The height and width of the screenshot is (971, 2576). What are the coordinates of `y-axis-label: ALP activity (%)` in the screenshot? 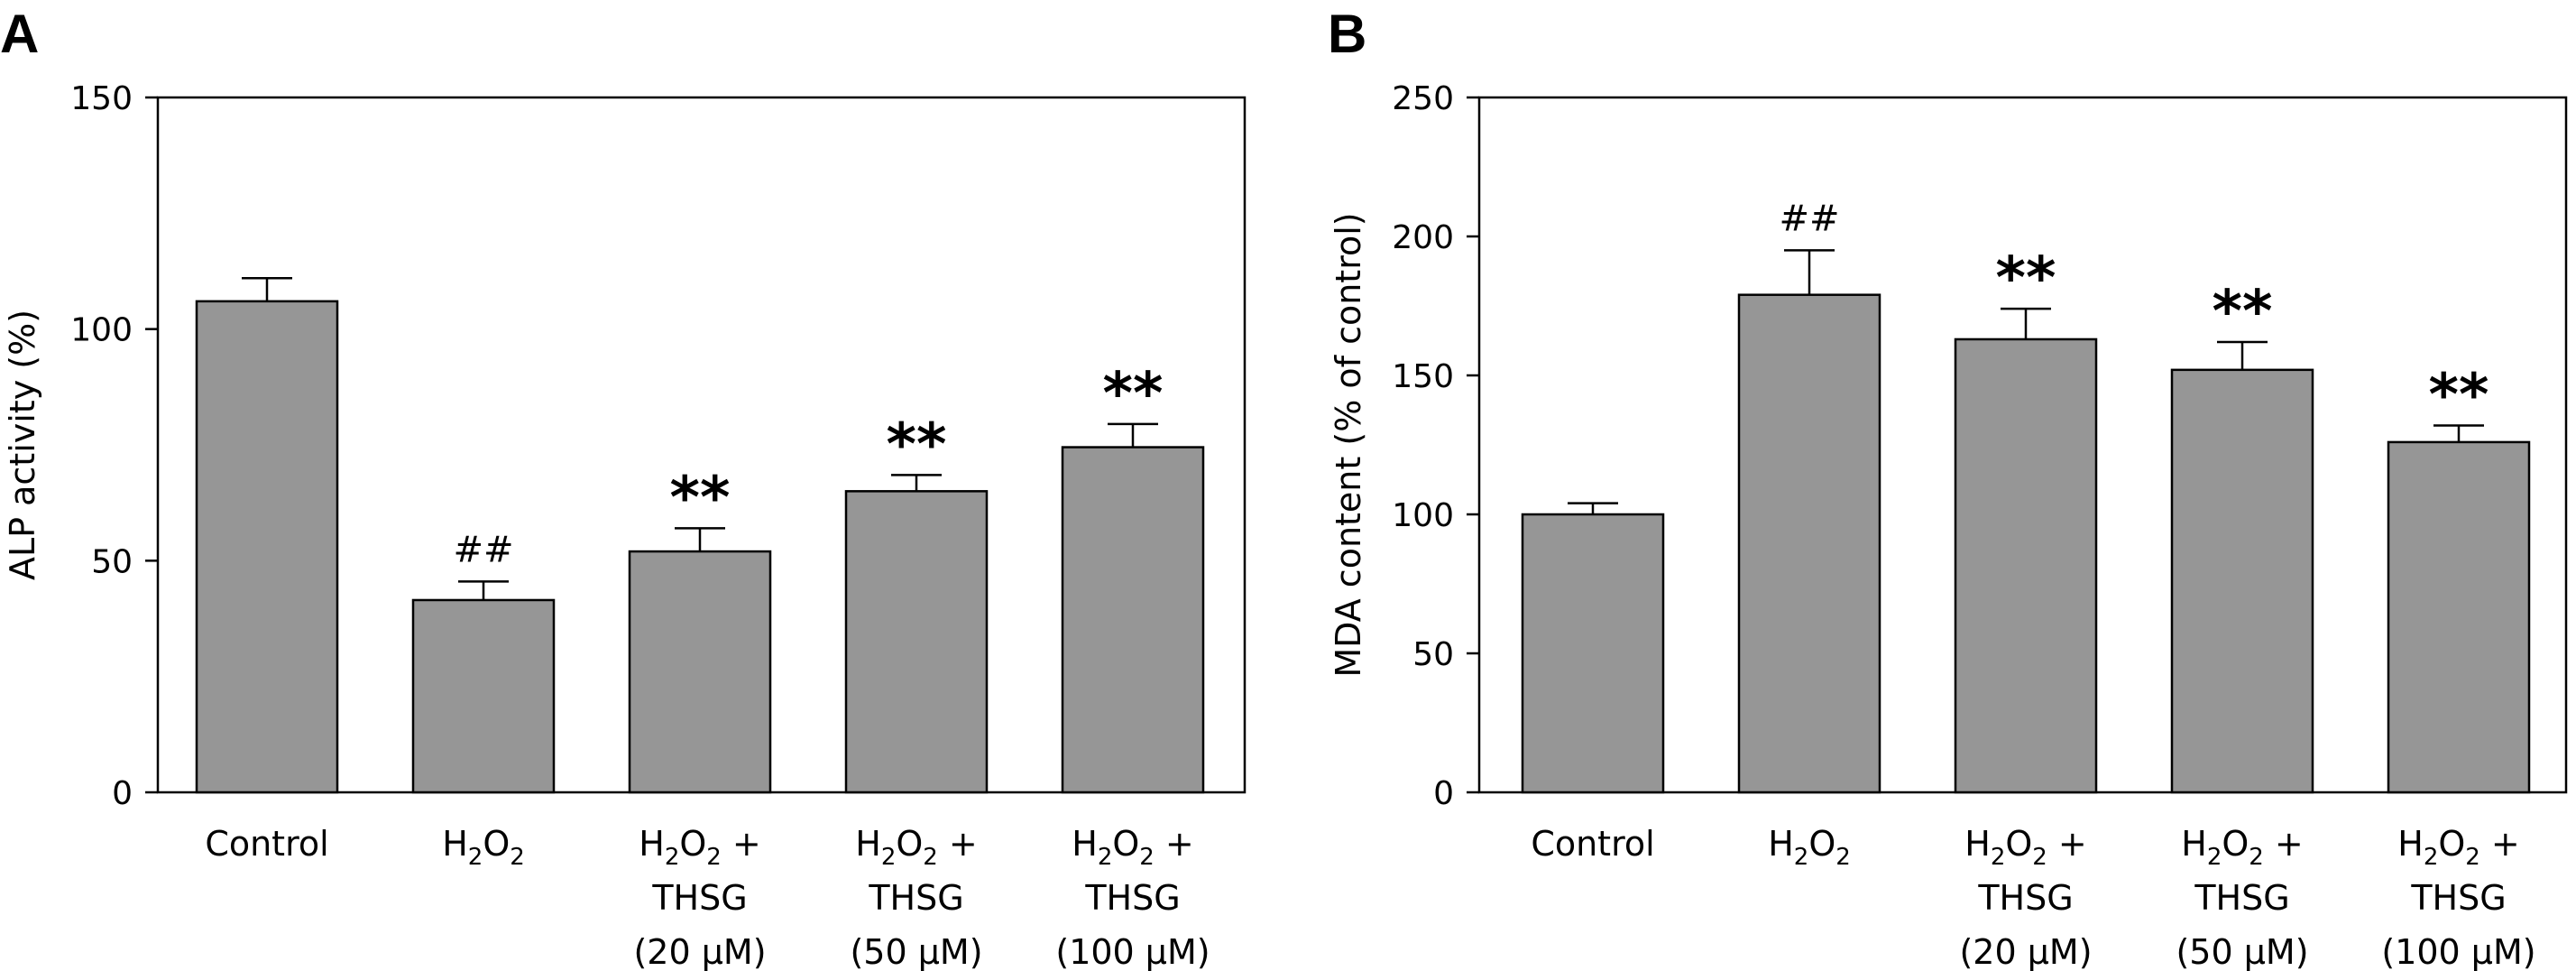 It's located at (22, 445).